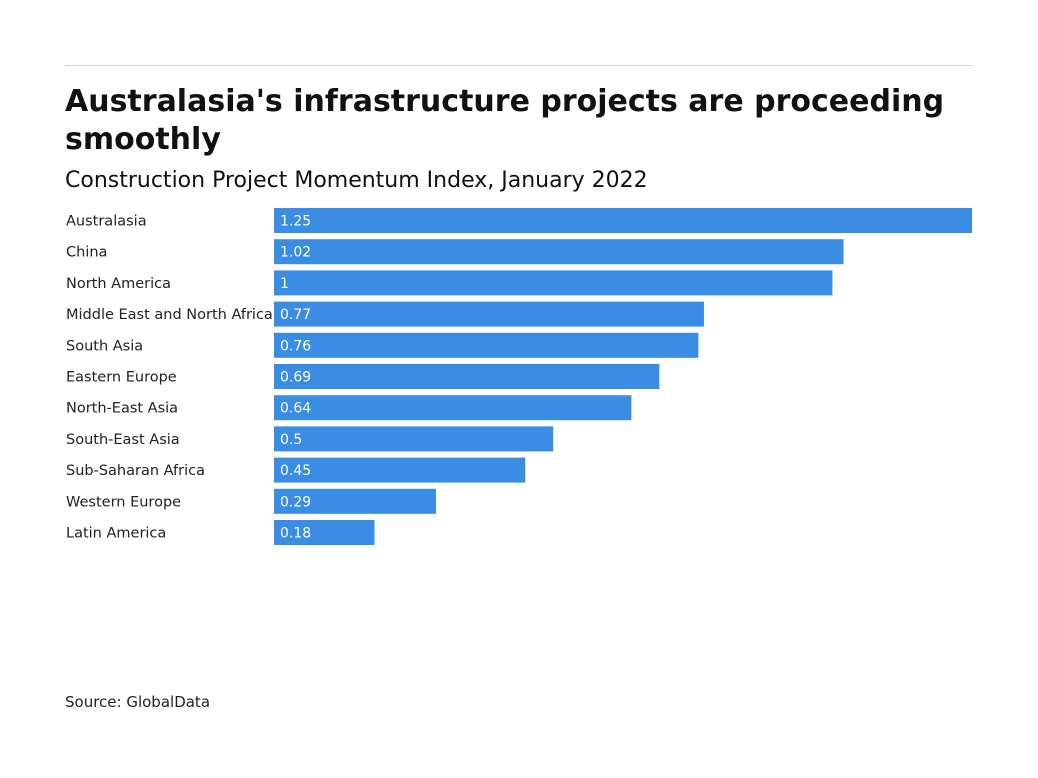 The width and height of the screenshot is (1038, 778). Describe the element at coordinates (284, 284) in the screenshot. I see `value-label: 1` at that location.